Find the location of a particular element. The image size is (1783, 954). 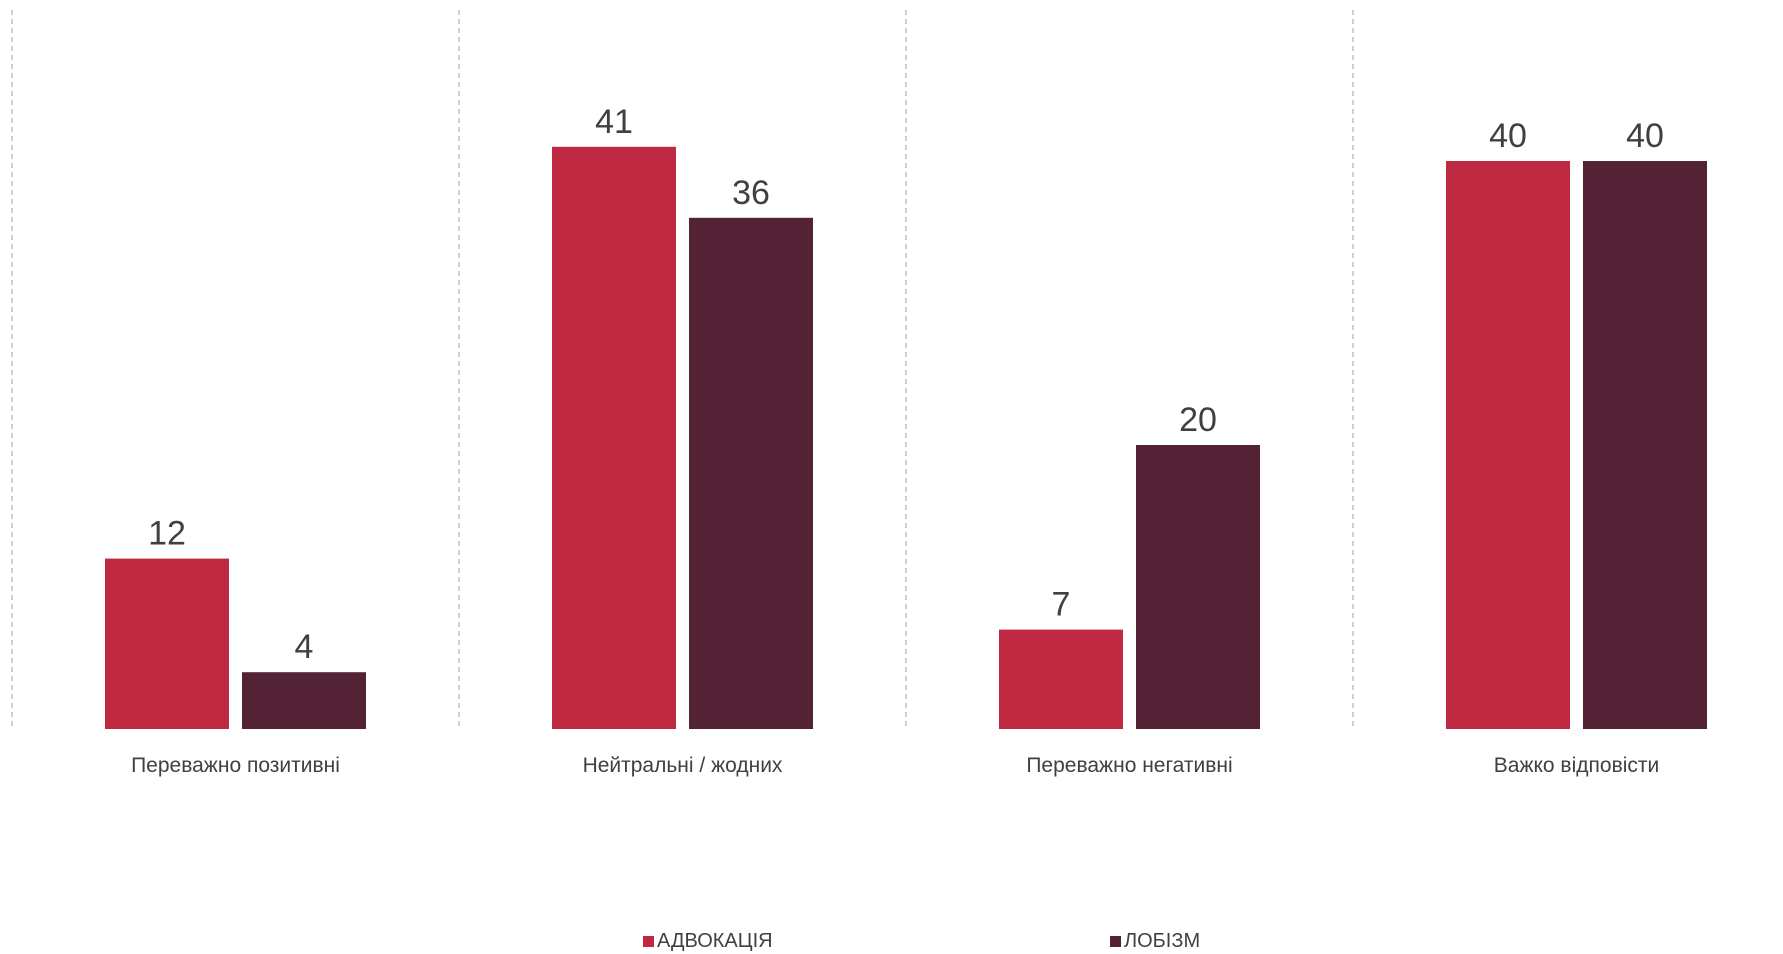

data-label: 41 is located at coordinates (614, 122).